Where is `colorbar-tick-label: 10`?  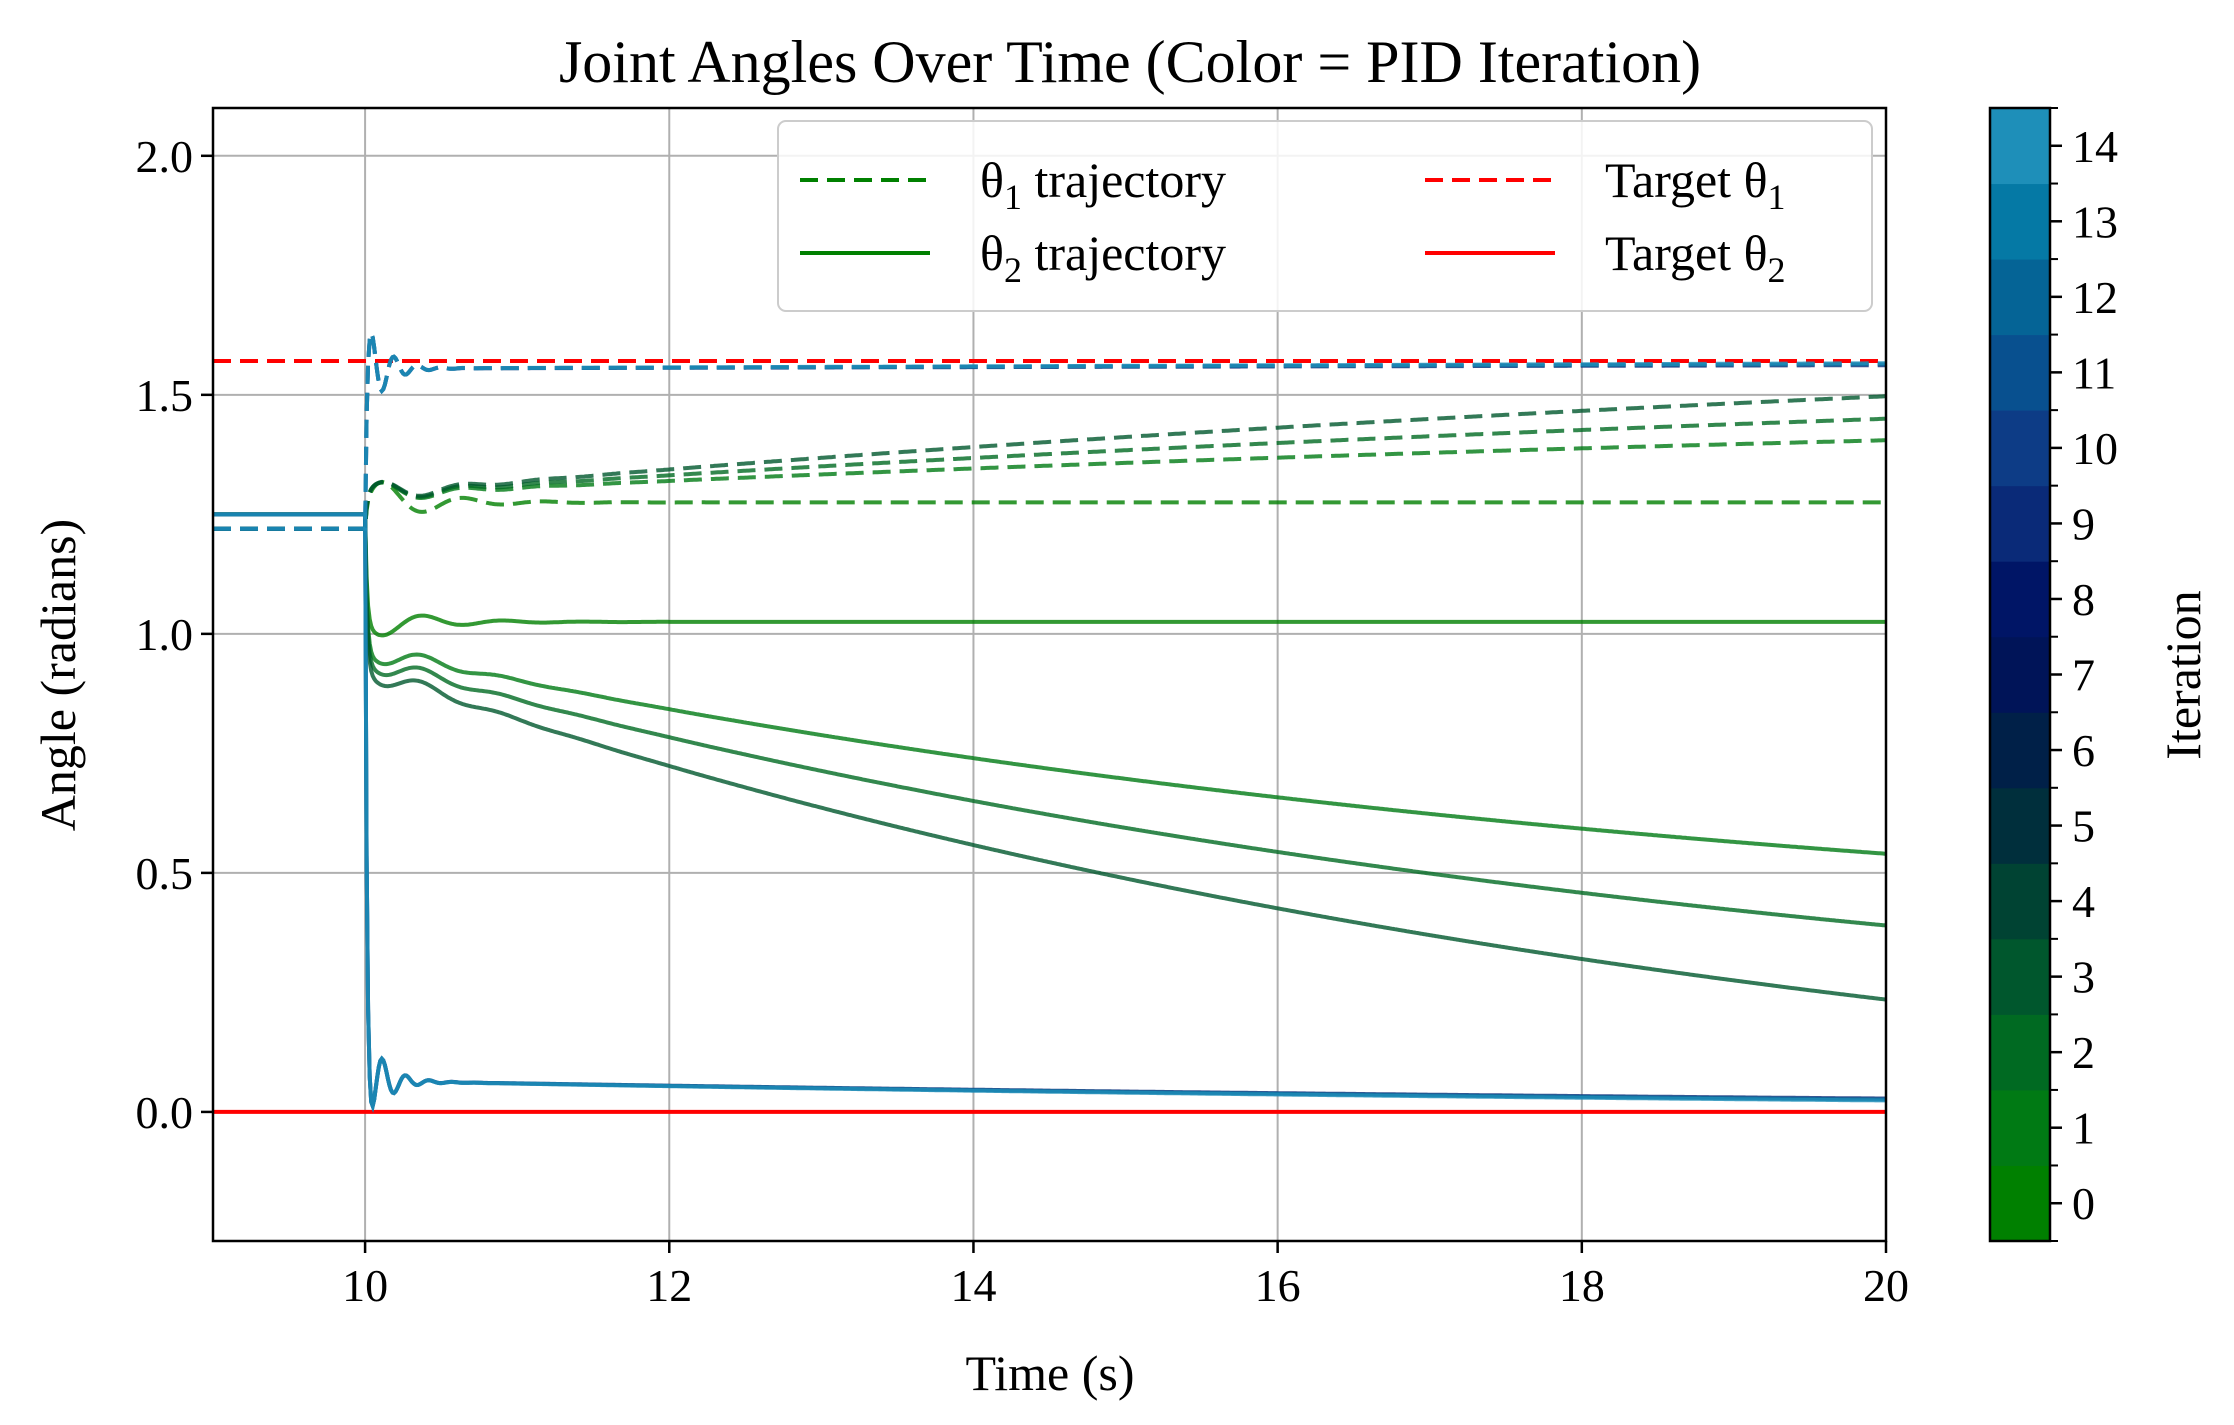
colorbar-tick-label: 10 is located at coordinates (2095, 448).